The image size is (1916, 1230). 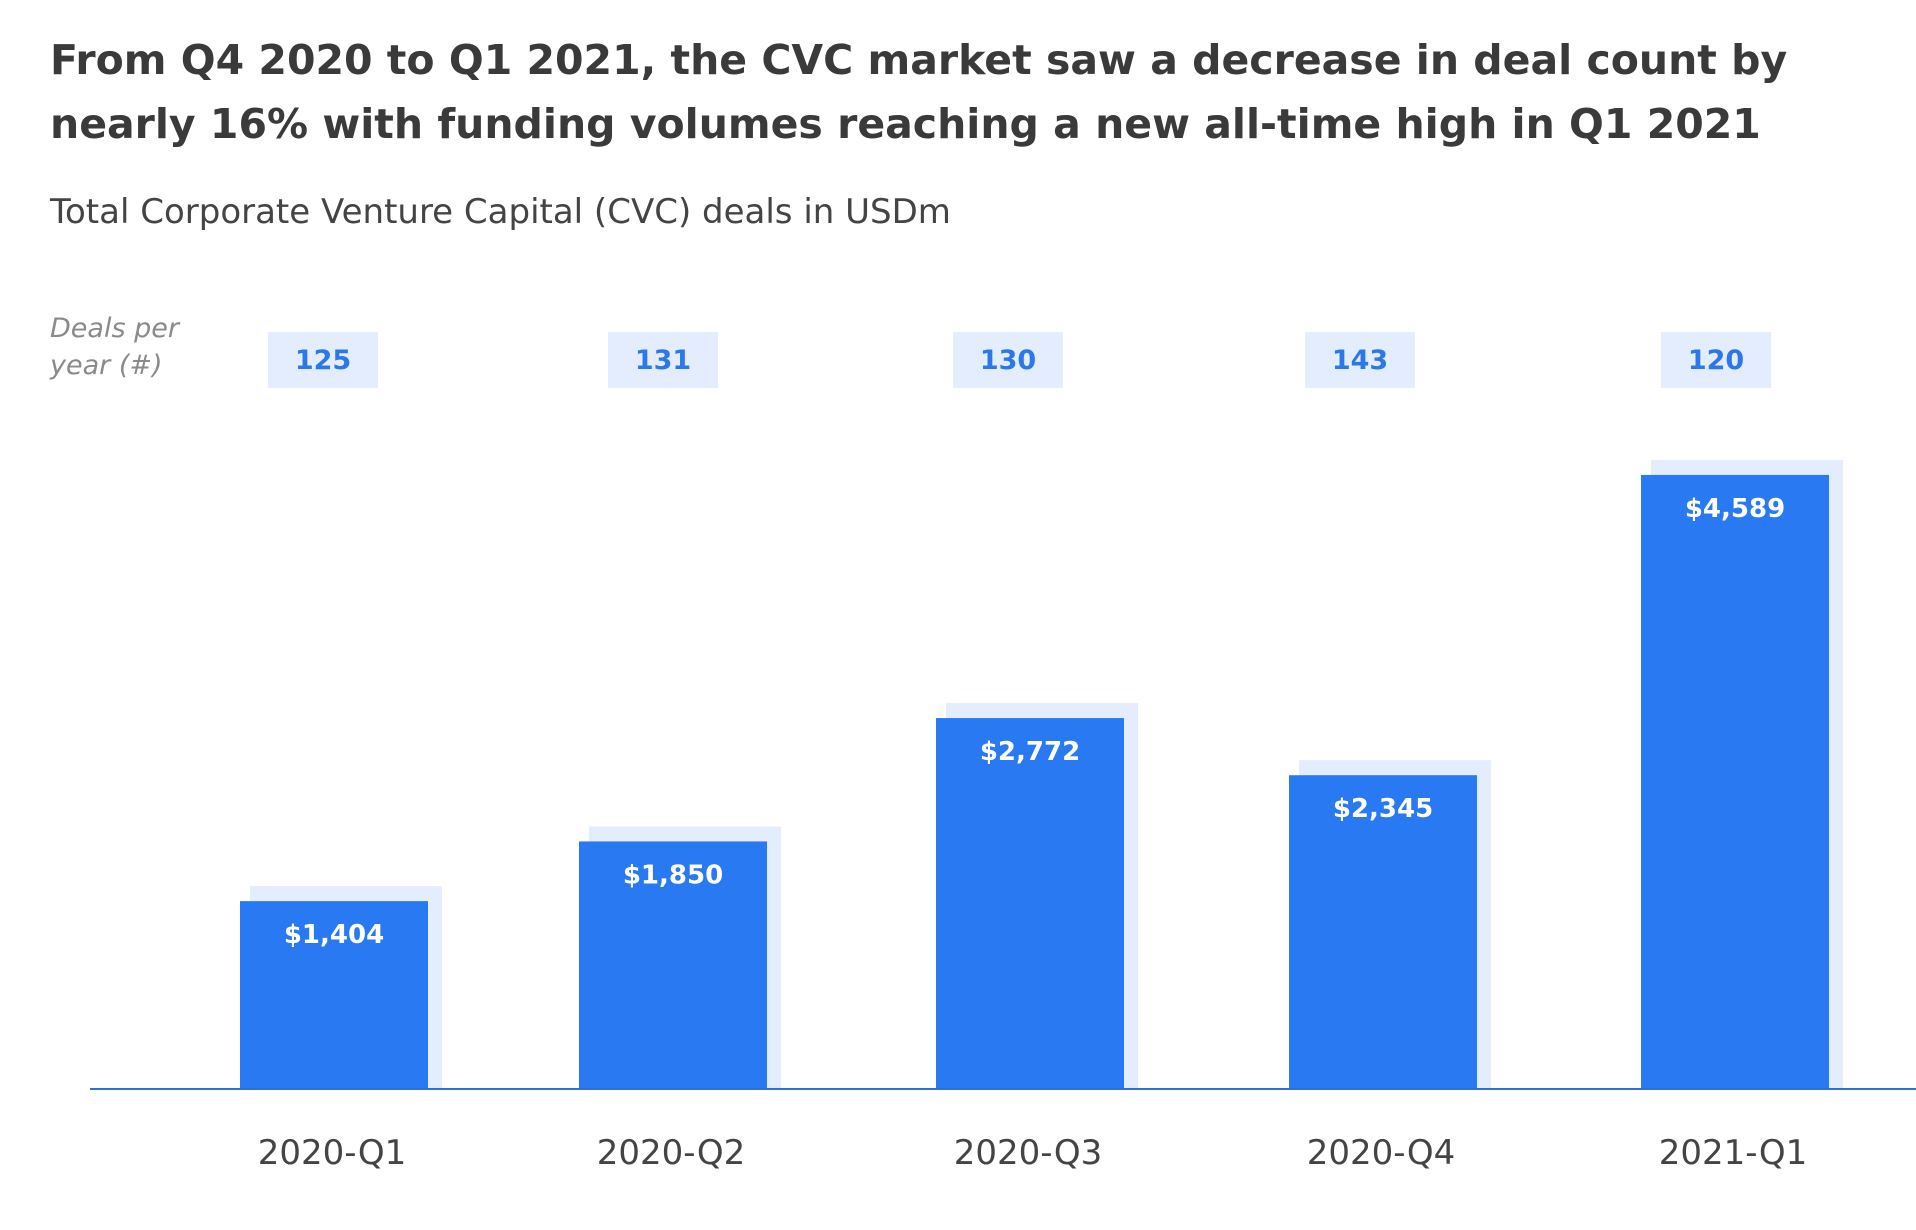 What do you see at coordinates (1381, 1153) in the screenshot?
I see `x-tick-label: 2020-Q4` at bounding box center [1381, 1153].